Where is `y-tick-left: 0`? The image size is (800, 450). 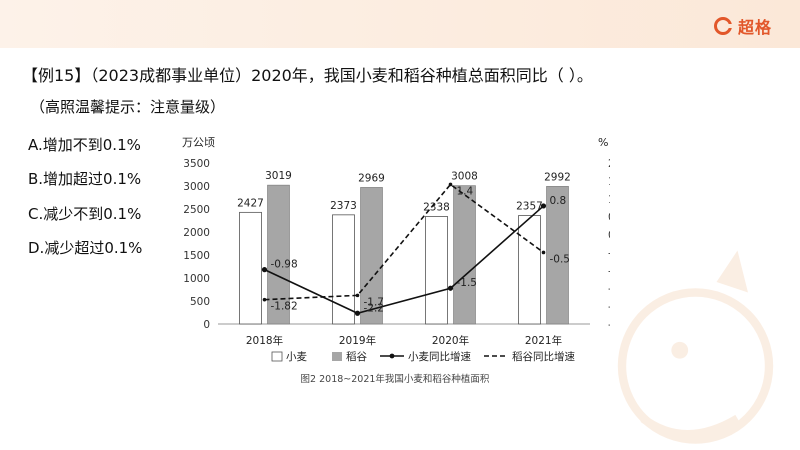 y-tick-left: 0 is located at coordinates (206, 325).